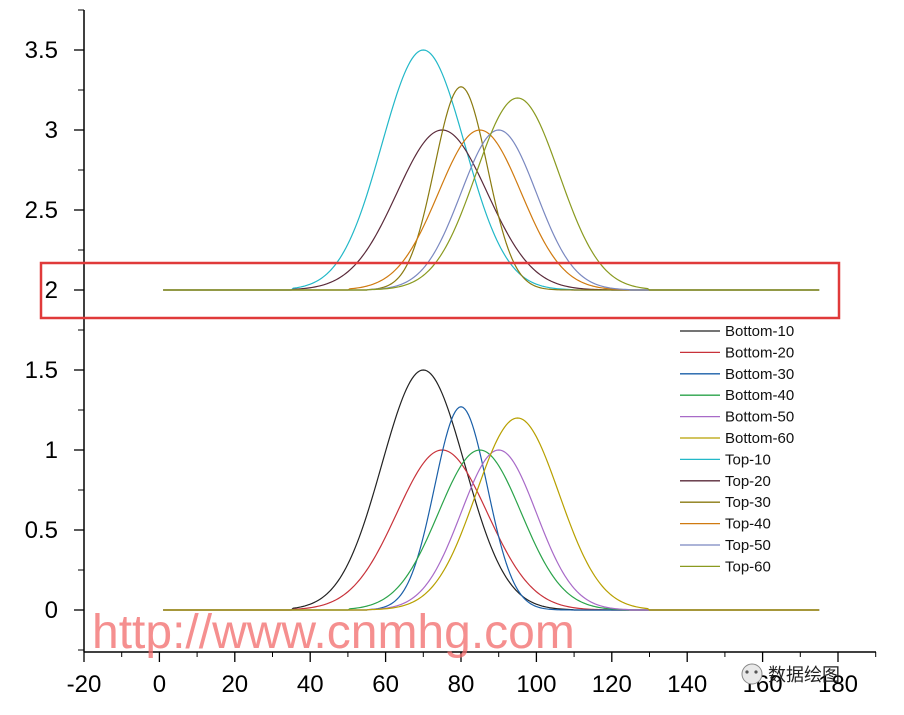  Describe the element at coordinates (748, 502) in the screenshot. I see `legend-label: Top-30` at that location.